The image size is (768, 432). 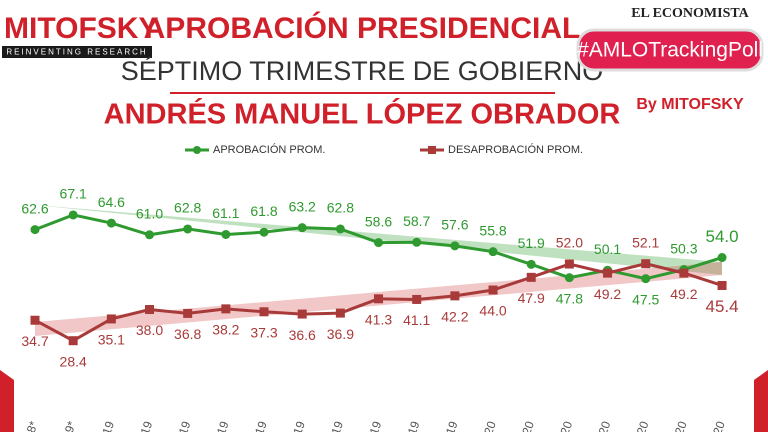 I want to click on data-label: 62.6, so click(x=34, y=208).